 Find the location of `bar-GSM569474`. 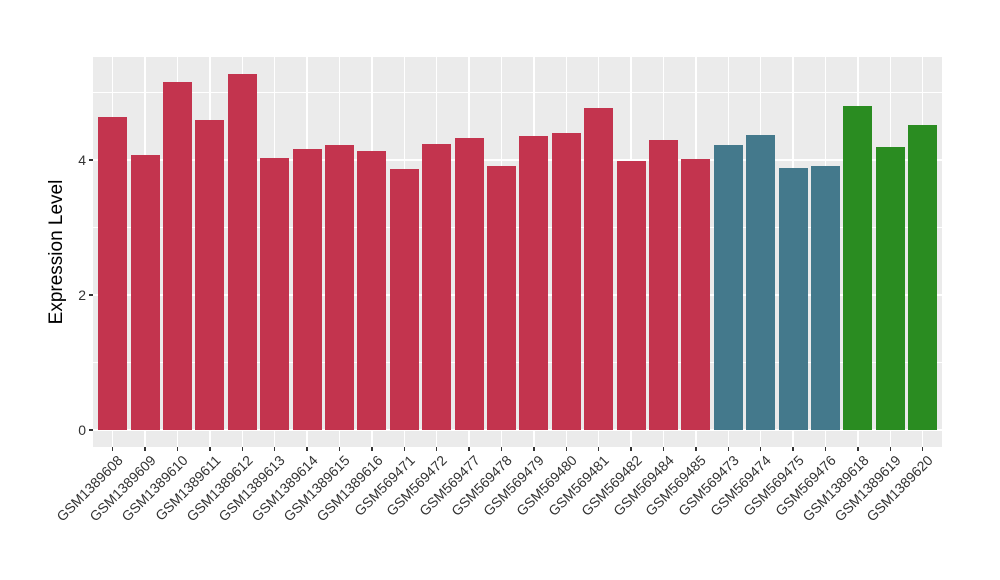

bar-GSM569474 is located at coordinates (761, 282).